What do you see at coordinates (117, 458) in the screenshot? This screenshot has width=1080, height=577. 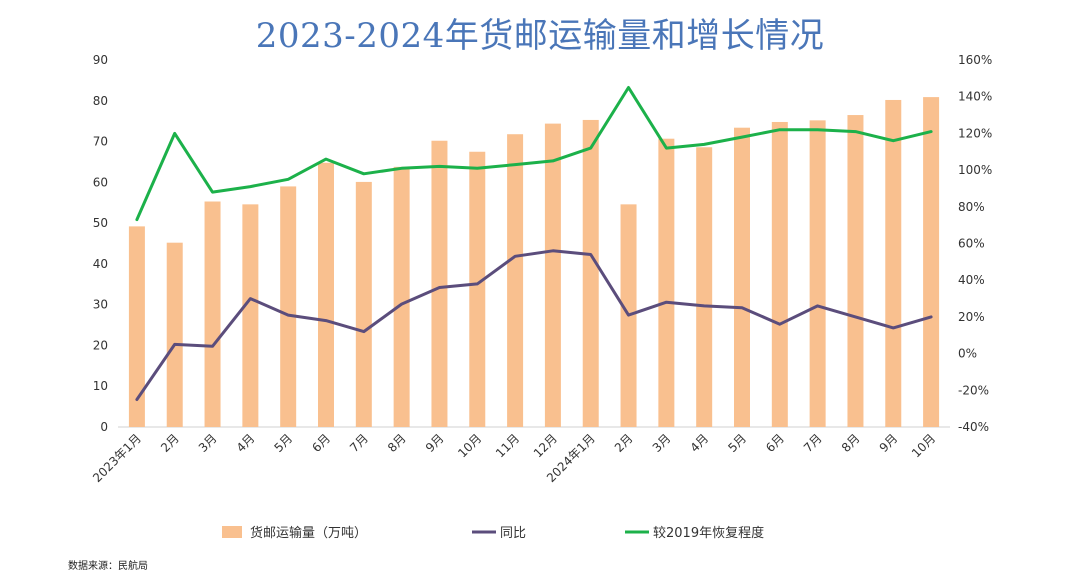 I see `x-tick-label: 2023年1月` at bounding box center [117, 458].